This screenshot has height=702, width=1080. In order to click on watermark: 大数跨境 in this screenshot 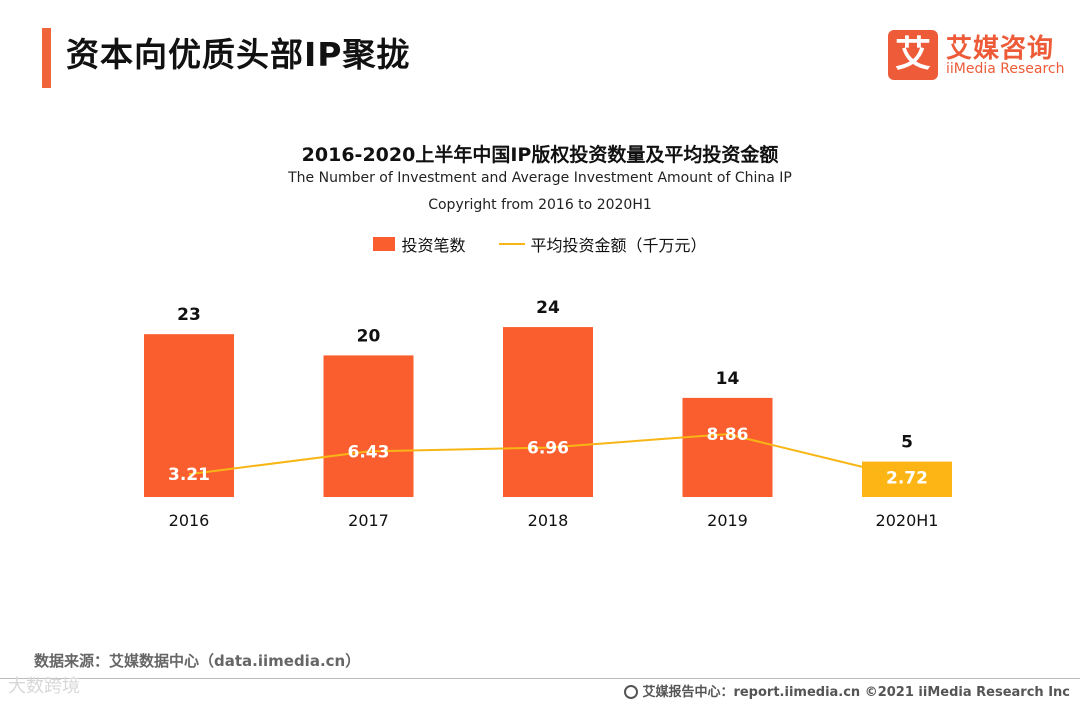, I will do `click(44, 686)`.